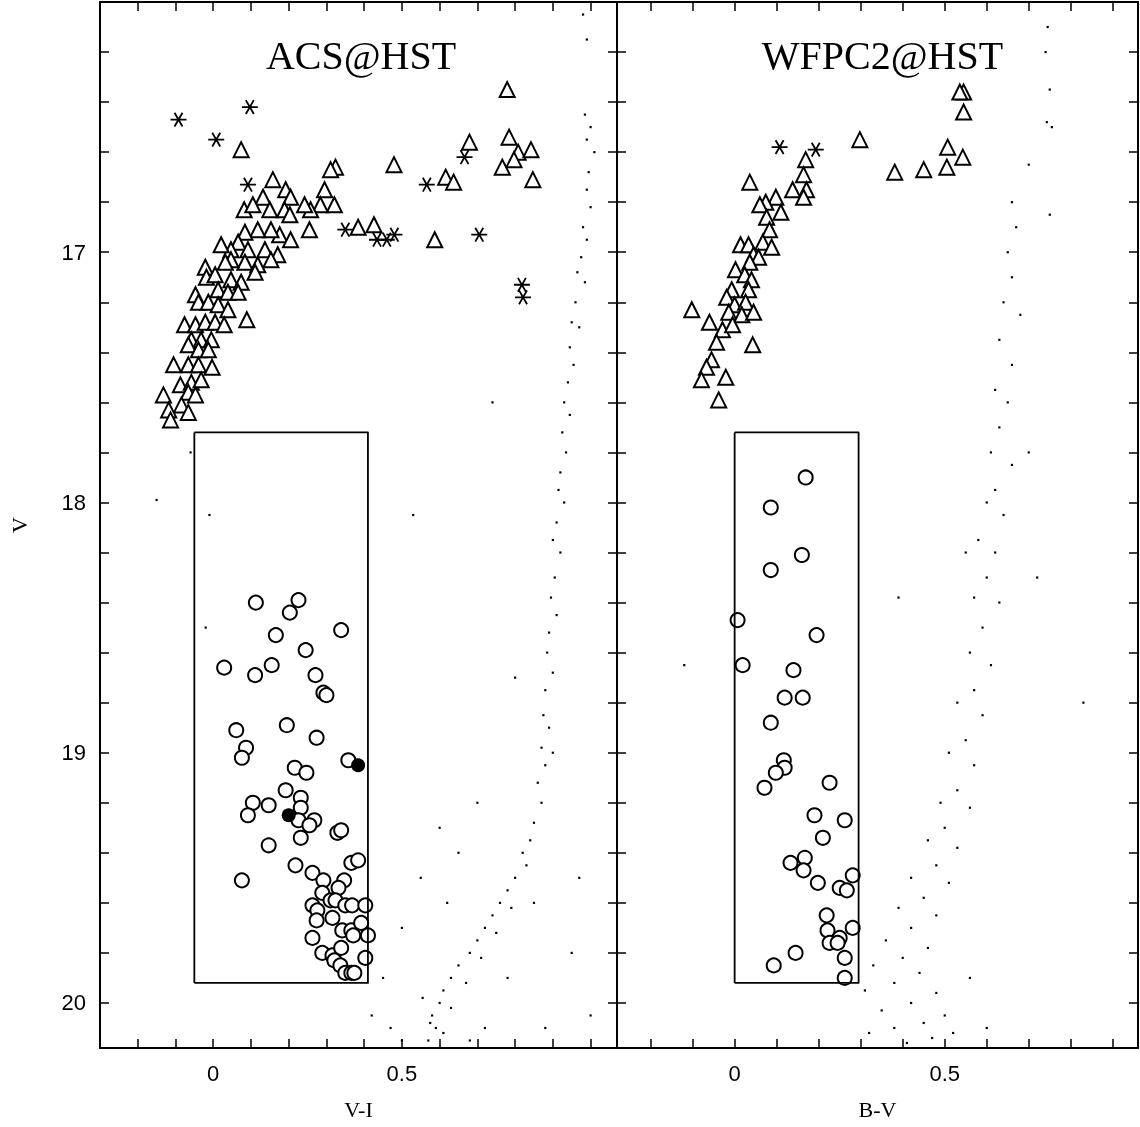 This screenshot has width=1140, height=1127. Describe the element at coordinates (19, 524) in the screenshot. I see `y-axis-title: V` at that location.